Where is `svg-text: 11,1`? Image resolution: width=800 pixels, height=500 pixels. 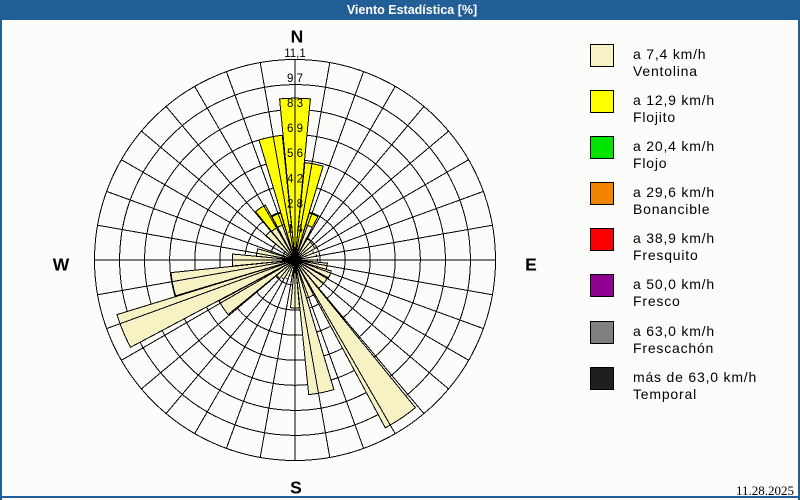
svg-text: 11,1 is located at coordinates (295, 54).